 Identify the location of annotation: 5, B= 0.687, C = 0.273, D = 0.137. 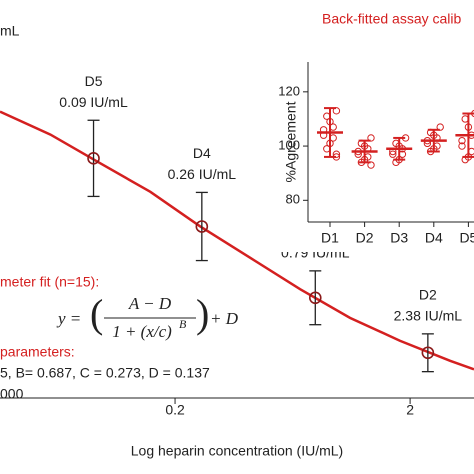
(105, 373).